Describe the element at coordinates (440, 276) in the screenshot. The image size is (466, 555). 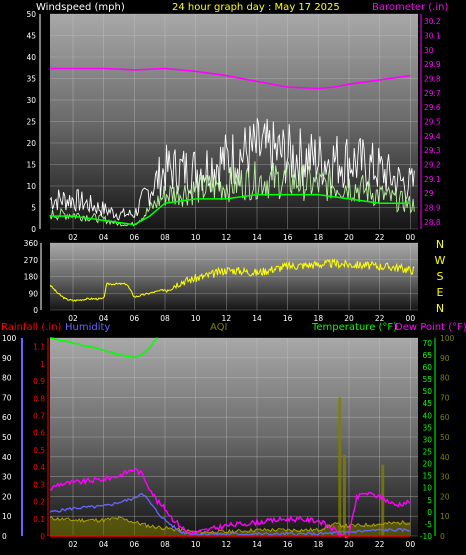
I see `compass-letter: S` at that location.